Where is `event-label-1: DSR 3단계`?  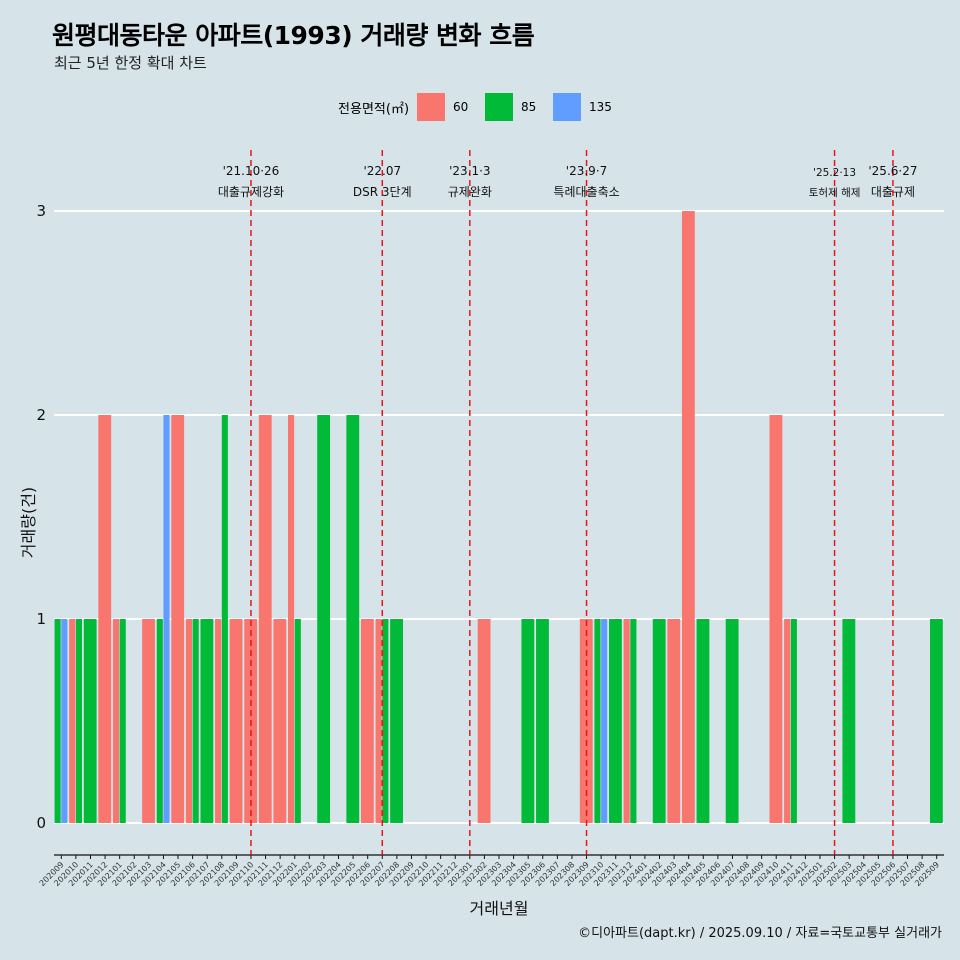 event-label-1: DSR 3단계 is located at coordinates (382, 192).